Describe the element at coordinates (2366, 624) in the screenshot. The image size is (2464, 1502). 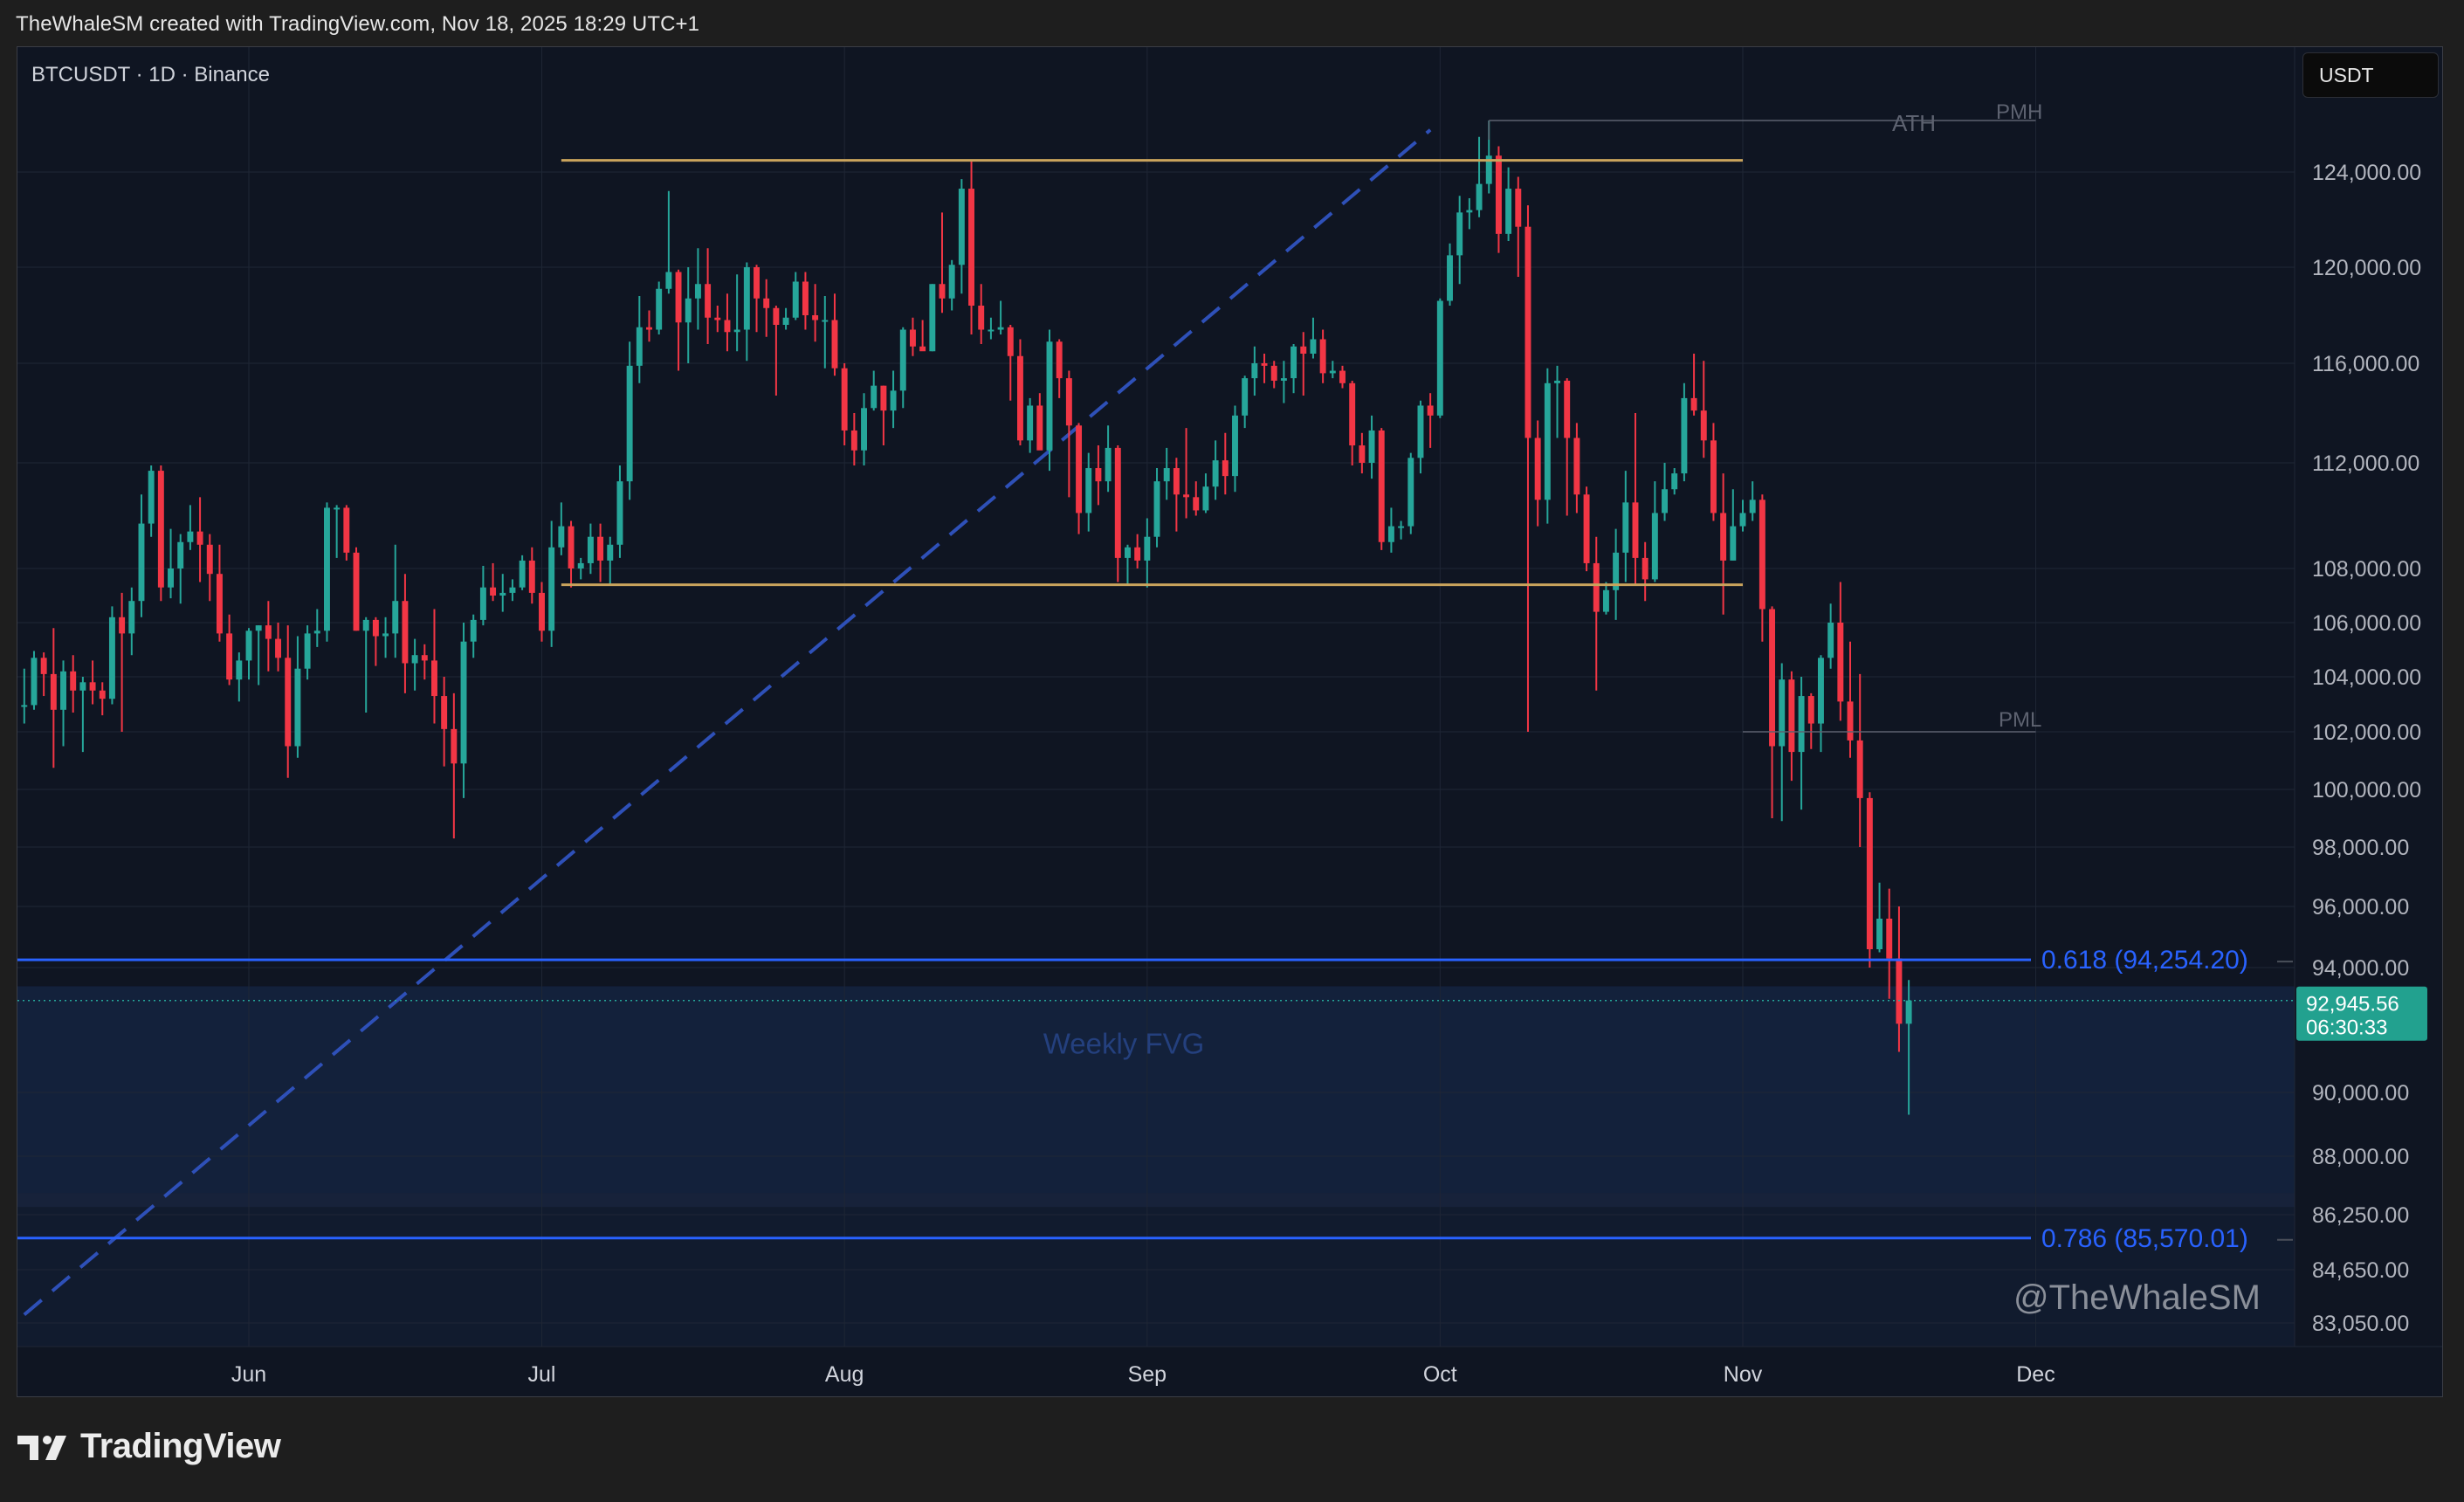
I see `y-tick-label: 106,000.00` at that location.